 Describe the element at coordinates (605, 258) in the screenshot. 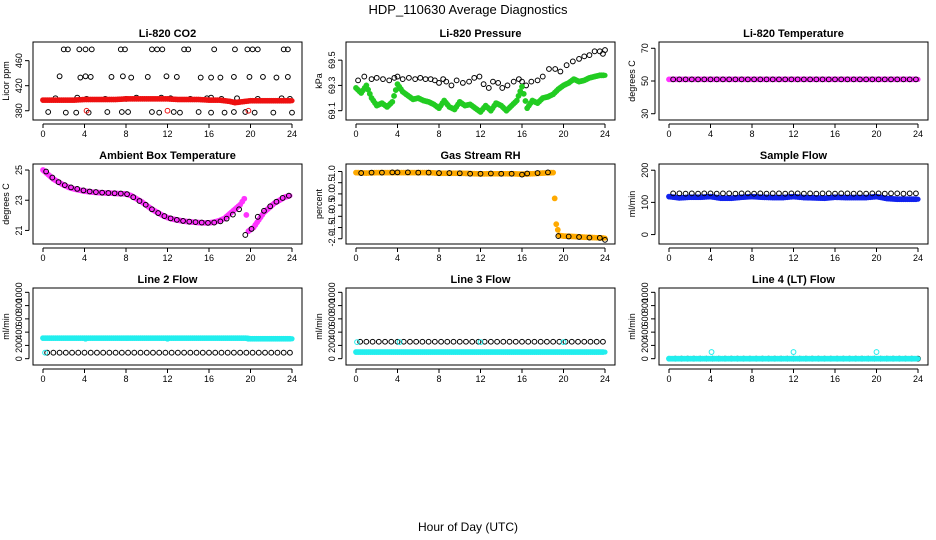

I see `x-tick-label: 24` at that location.